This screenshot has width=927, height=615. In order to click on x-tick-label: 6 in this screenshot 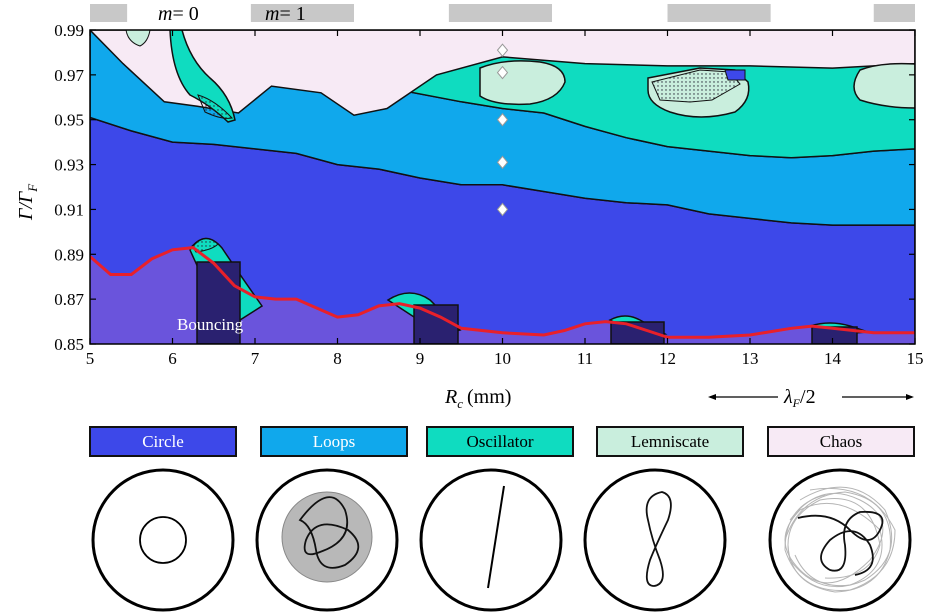, I will do `click(172, 358)`.